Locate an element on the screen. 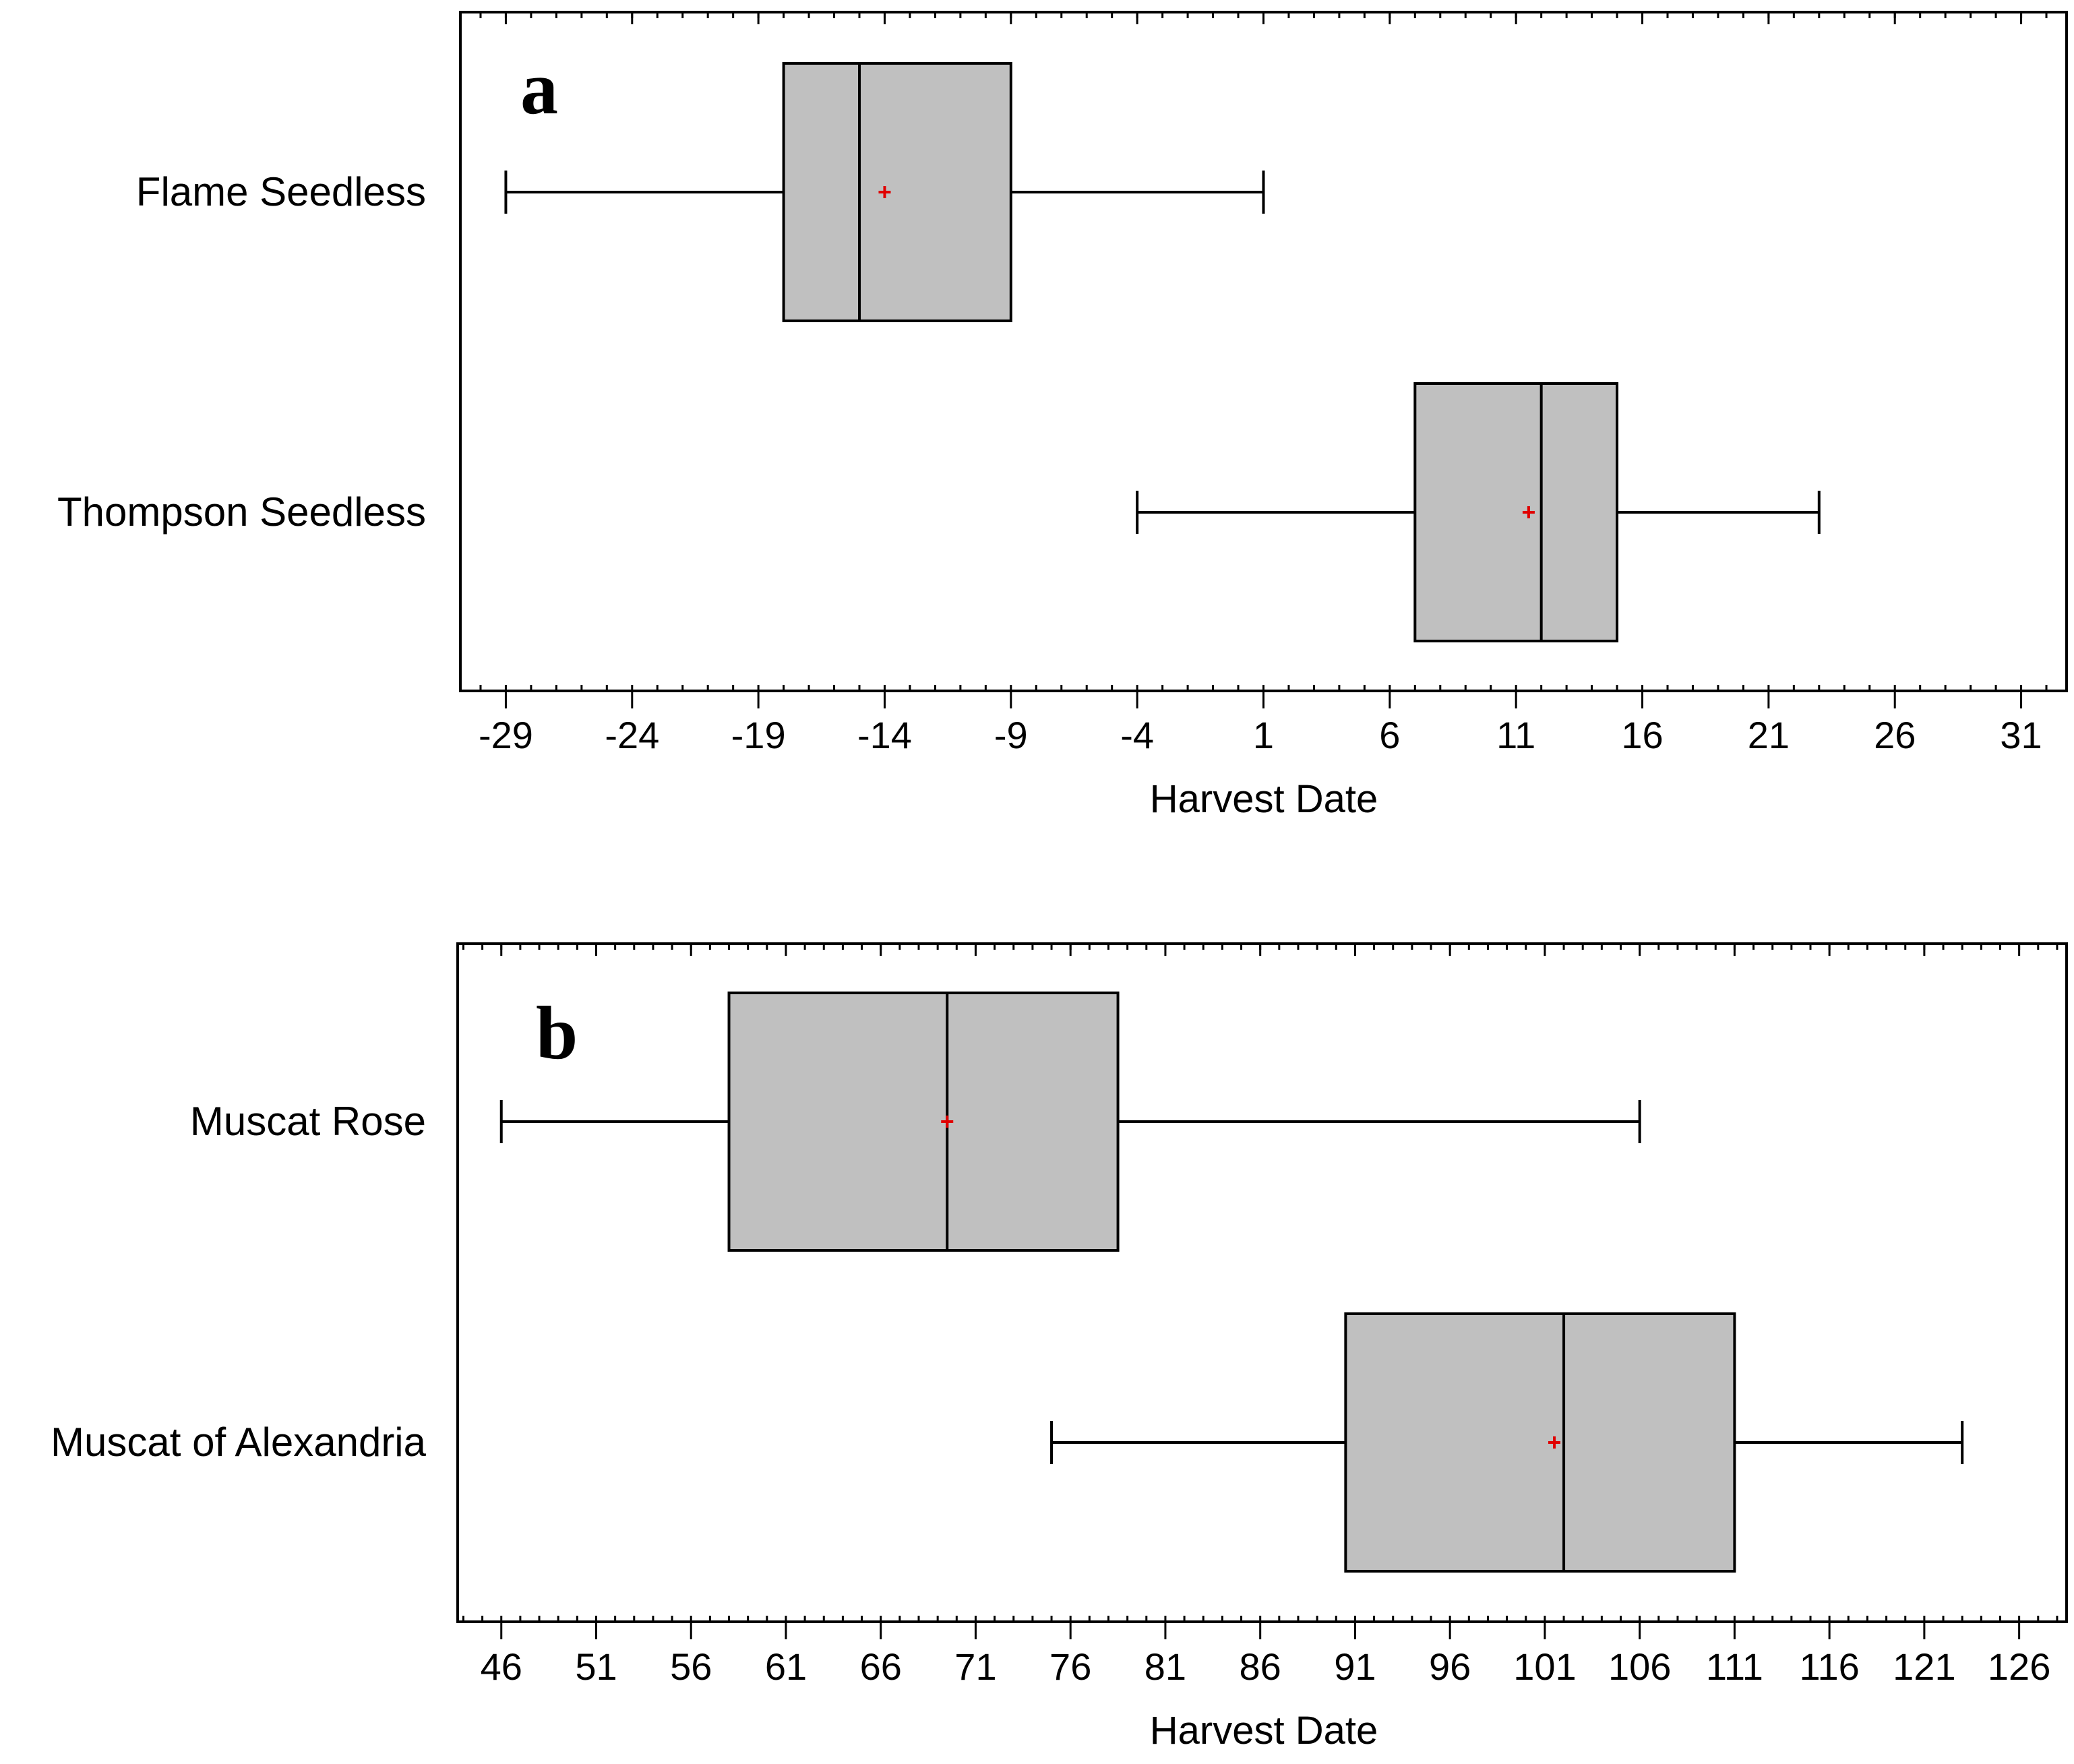 Image resolution: width=2074 pixels, height=1764 pixels. tick-label: 11 is located at coordinates (1515, 735).